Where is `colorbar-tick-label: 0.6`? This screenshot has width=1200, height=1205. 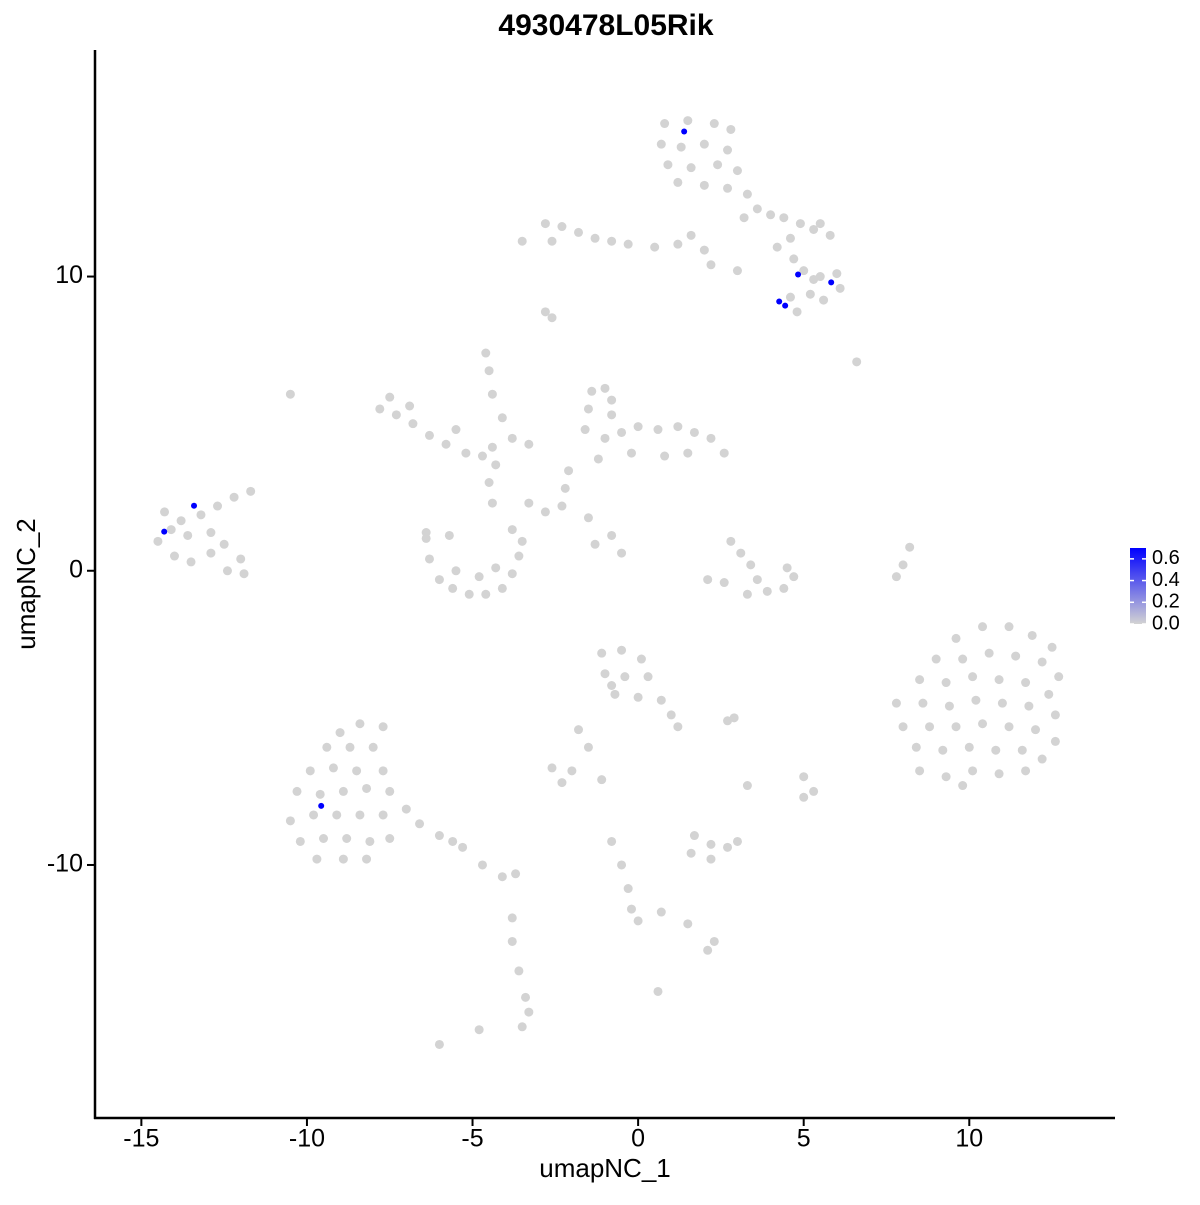
colorbar-tick-label: 0.6 is located at coordinates (1166, 558).